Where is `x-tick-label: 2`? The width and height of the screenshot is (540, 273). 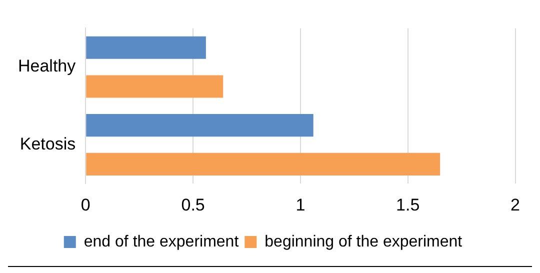 x-tick-label: 2 is located at coordinates (515, 204).